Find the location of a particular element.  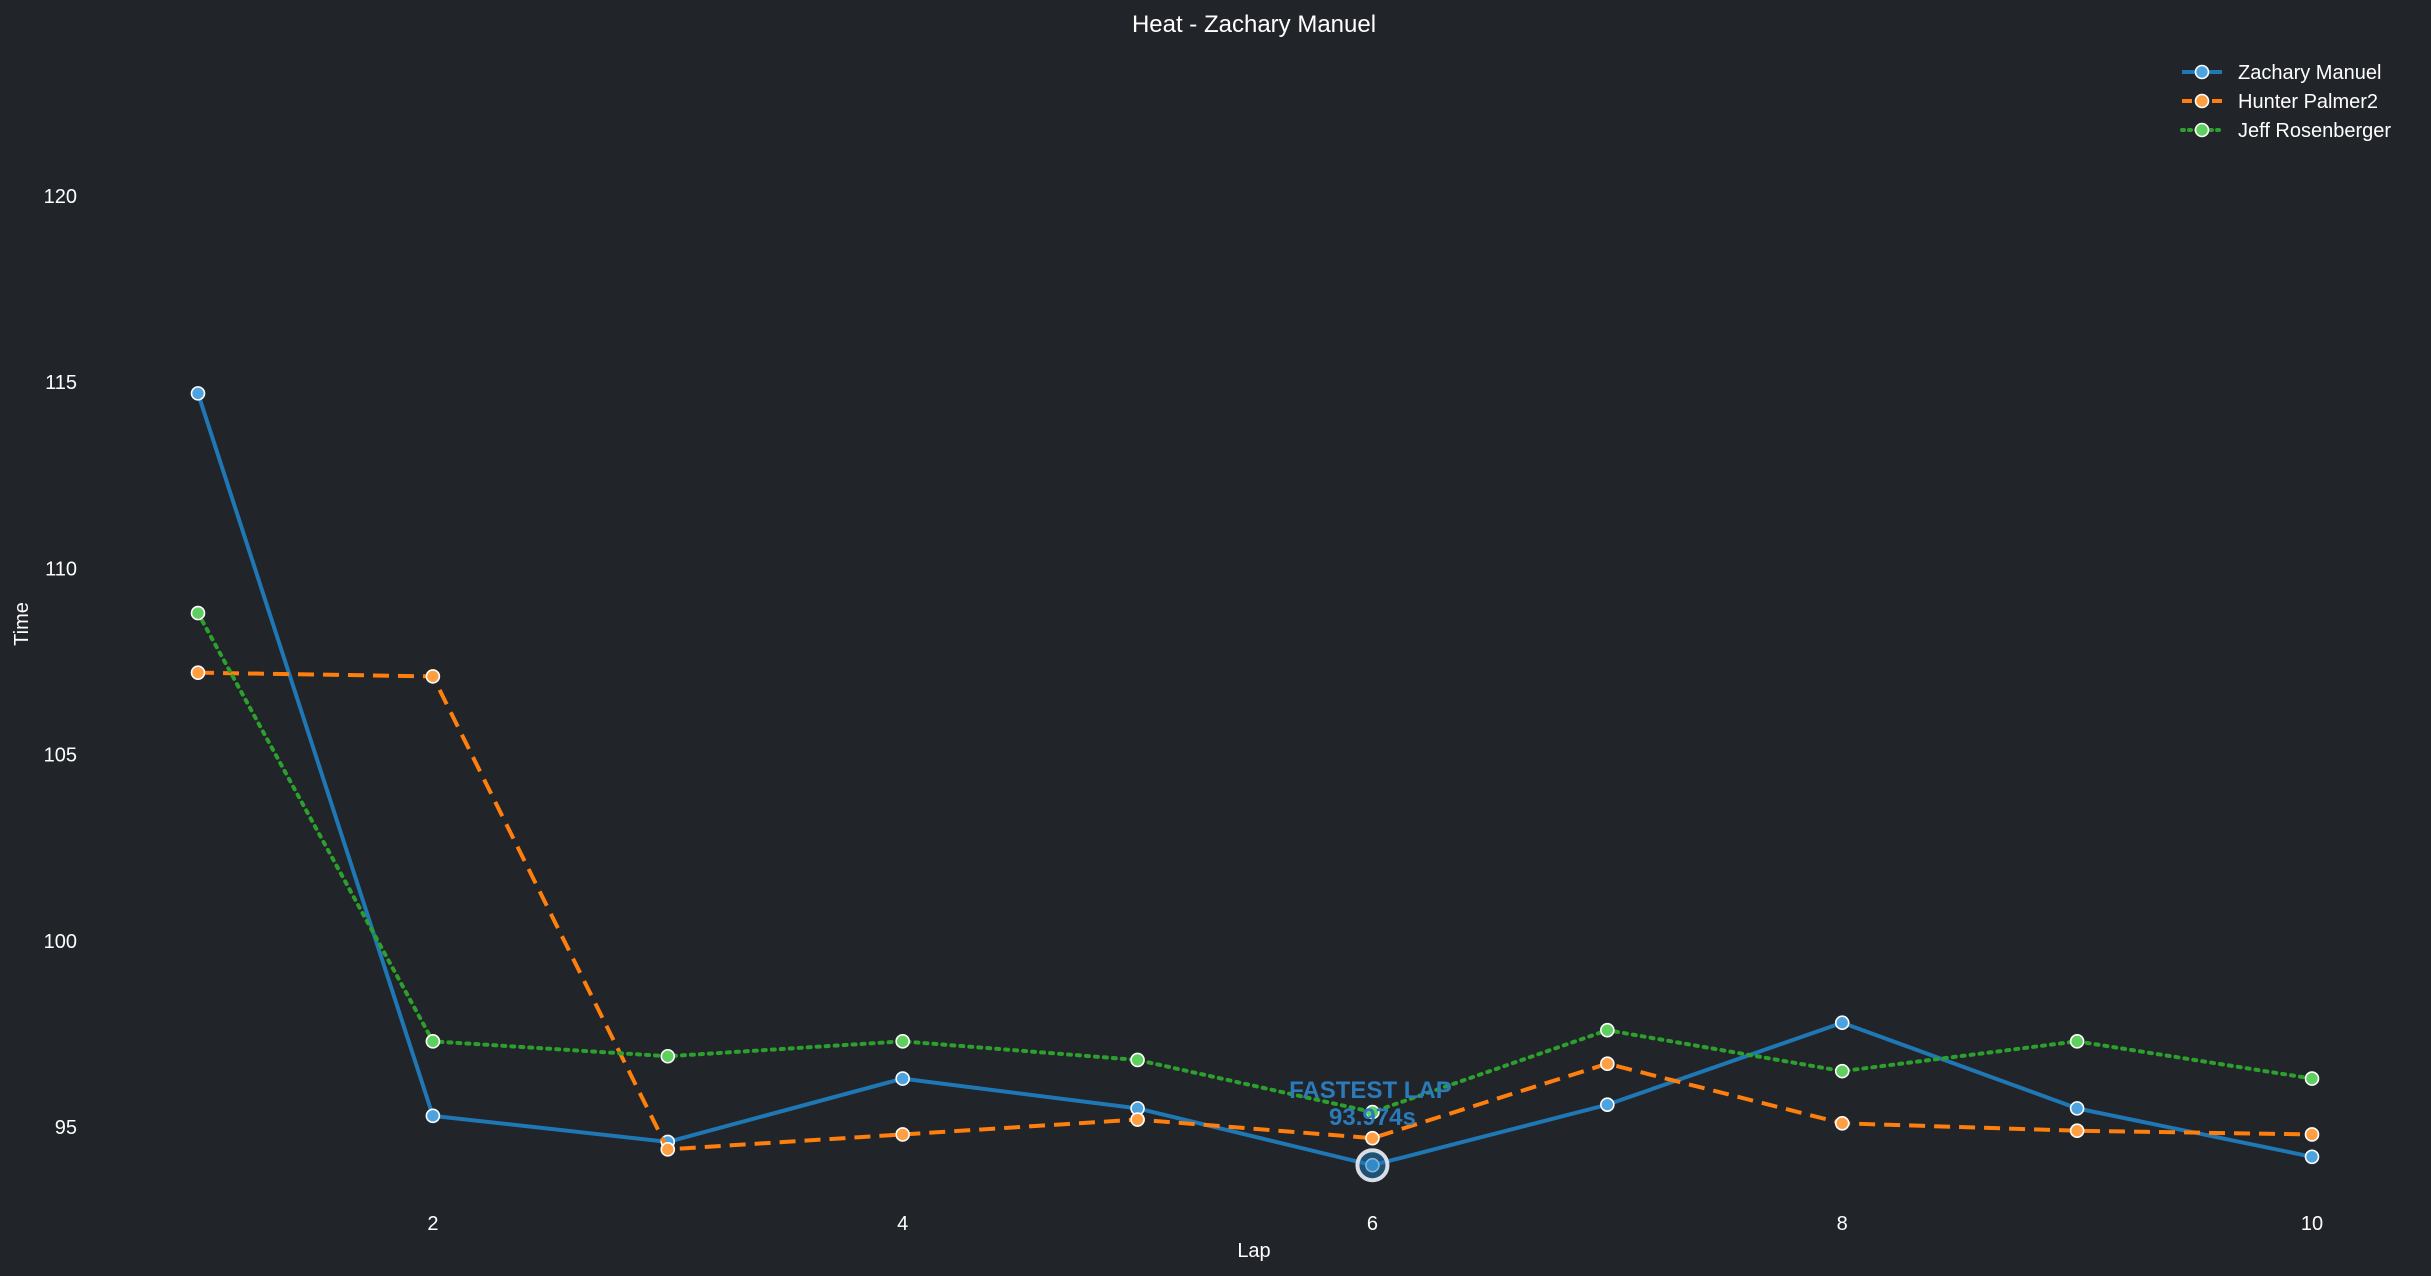

x-axis-label: Lap is located at coordinates (1253, 1251).